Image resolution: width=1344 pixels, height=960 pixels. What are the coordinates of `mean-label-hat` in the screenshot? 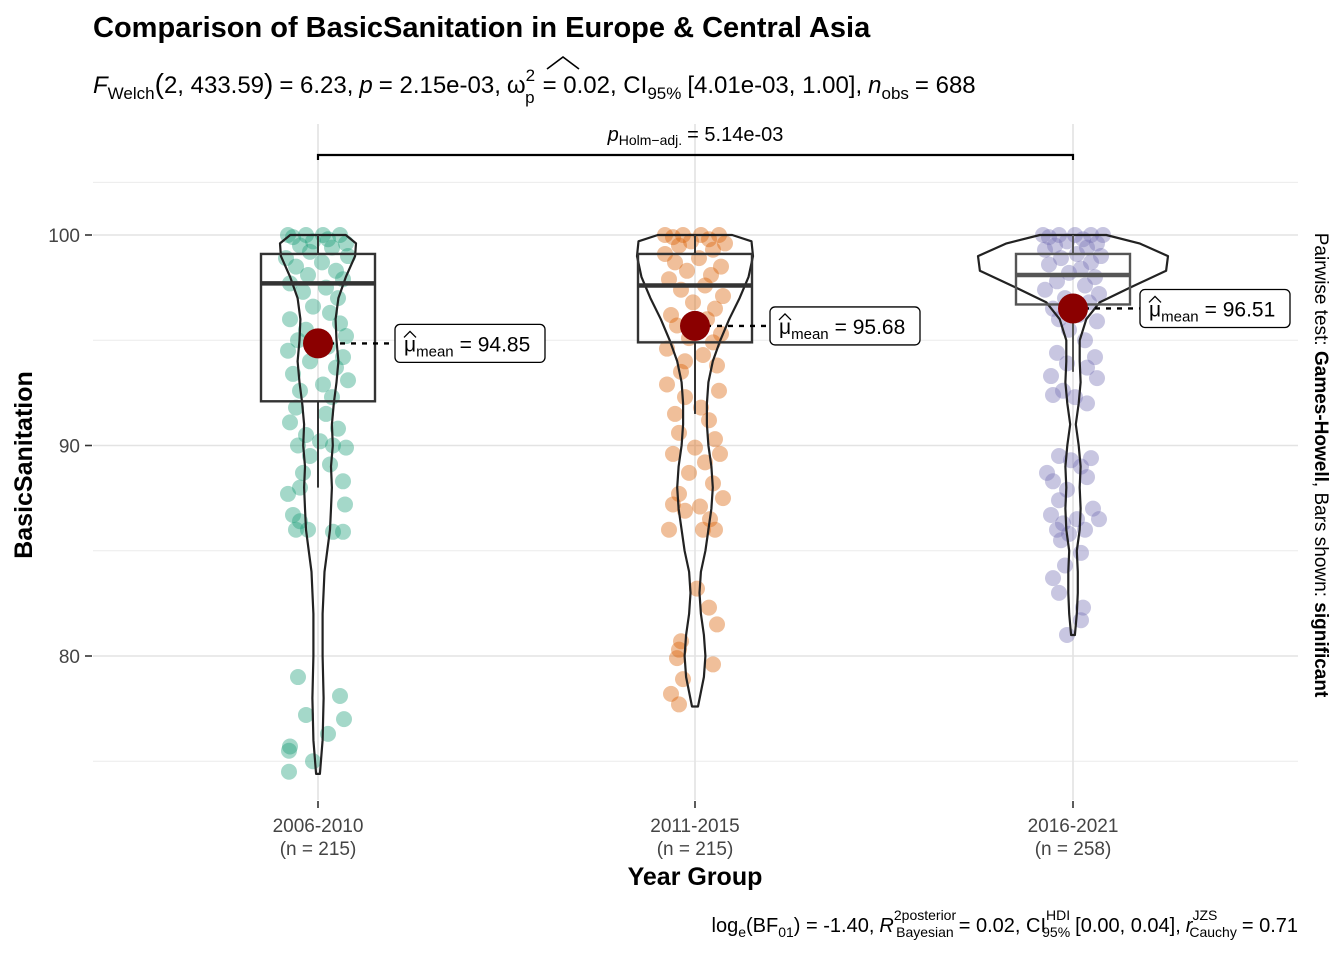 It's located at (410, 334).